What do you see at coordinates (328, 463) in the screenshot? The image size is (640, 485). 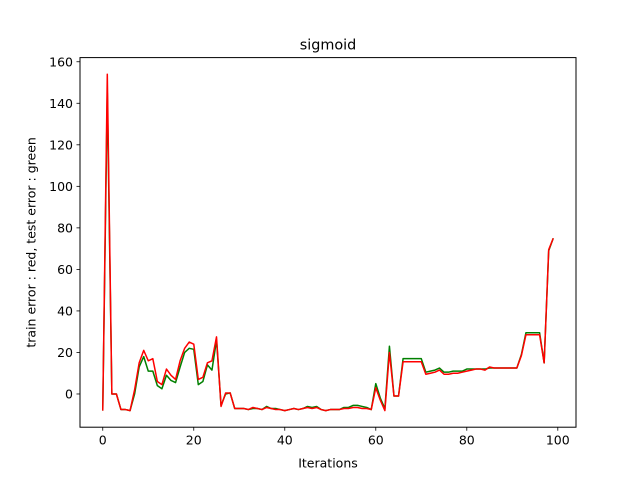 I see `x-axis-label: Iterations` at bounding box center [328, 463].